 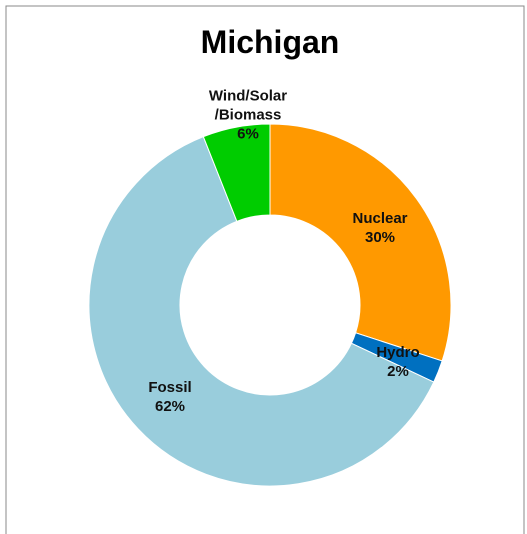 What do you see at coordinates (380, 218) in the screenshot?
I see `category-label: Nuclear` at bounding box center [380, 218].